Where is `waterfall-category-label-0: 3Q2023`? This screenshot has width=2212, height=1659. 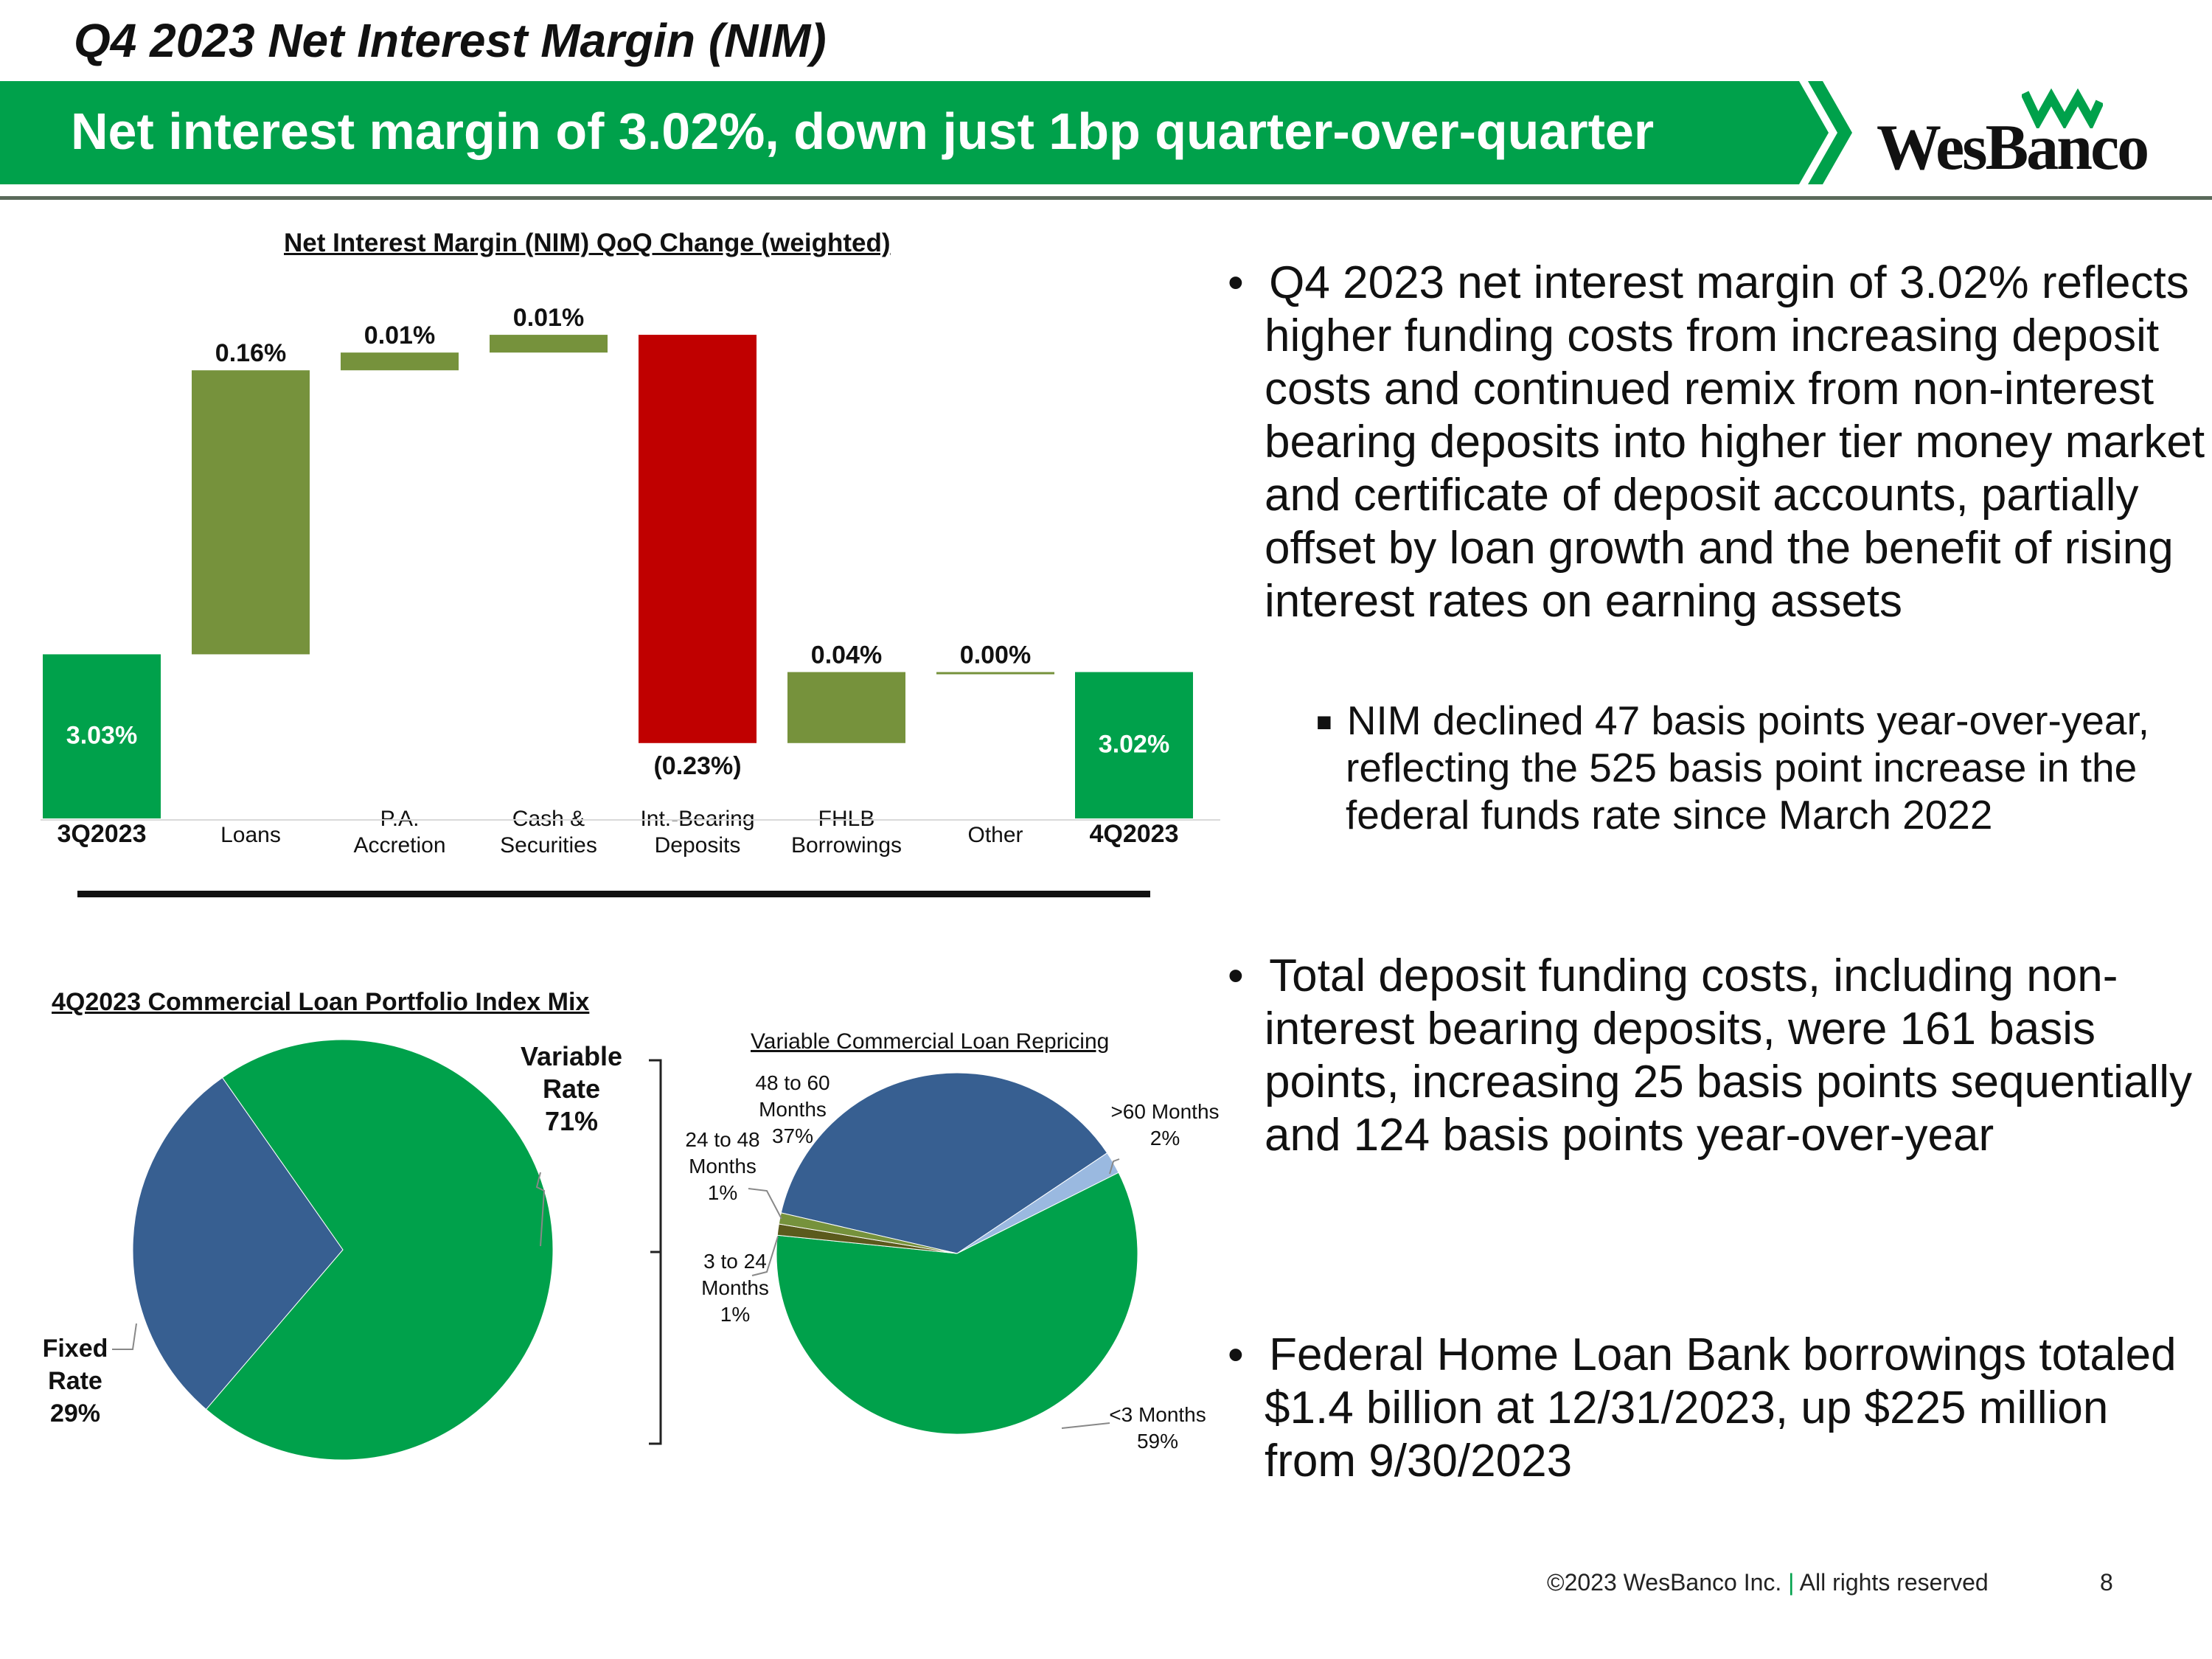 waterfall-category-label-0: 3Q2023 is located at coordinates (102, 834).